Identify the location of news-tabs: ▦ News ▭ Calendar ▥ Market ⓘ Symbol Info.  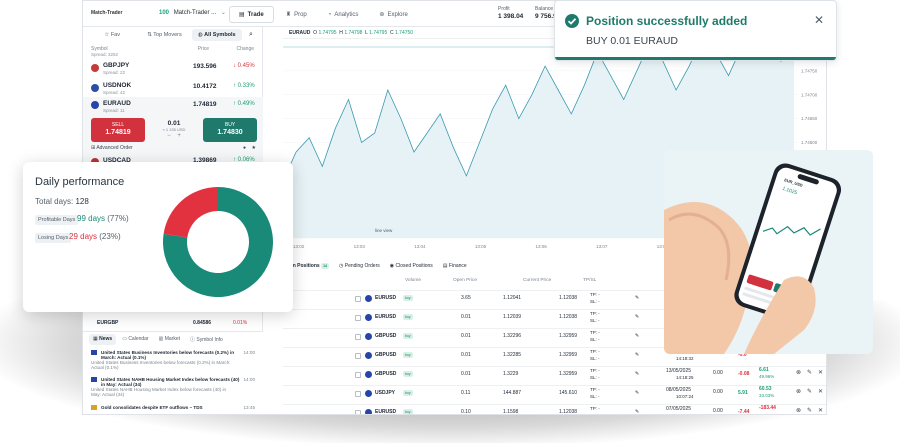
(173, 339).